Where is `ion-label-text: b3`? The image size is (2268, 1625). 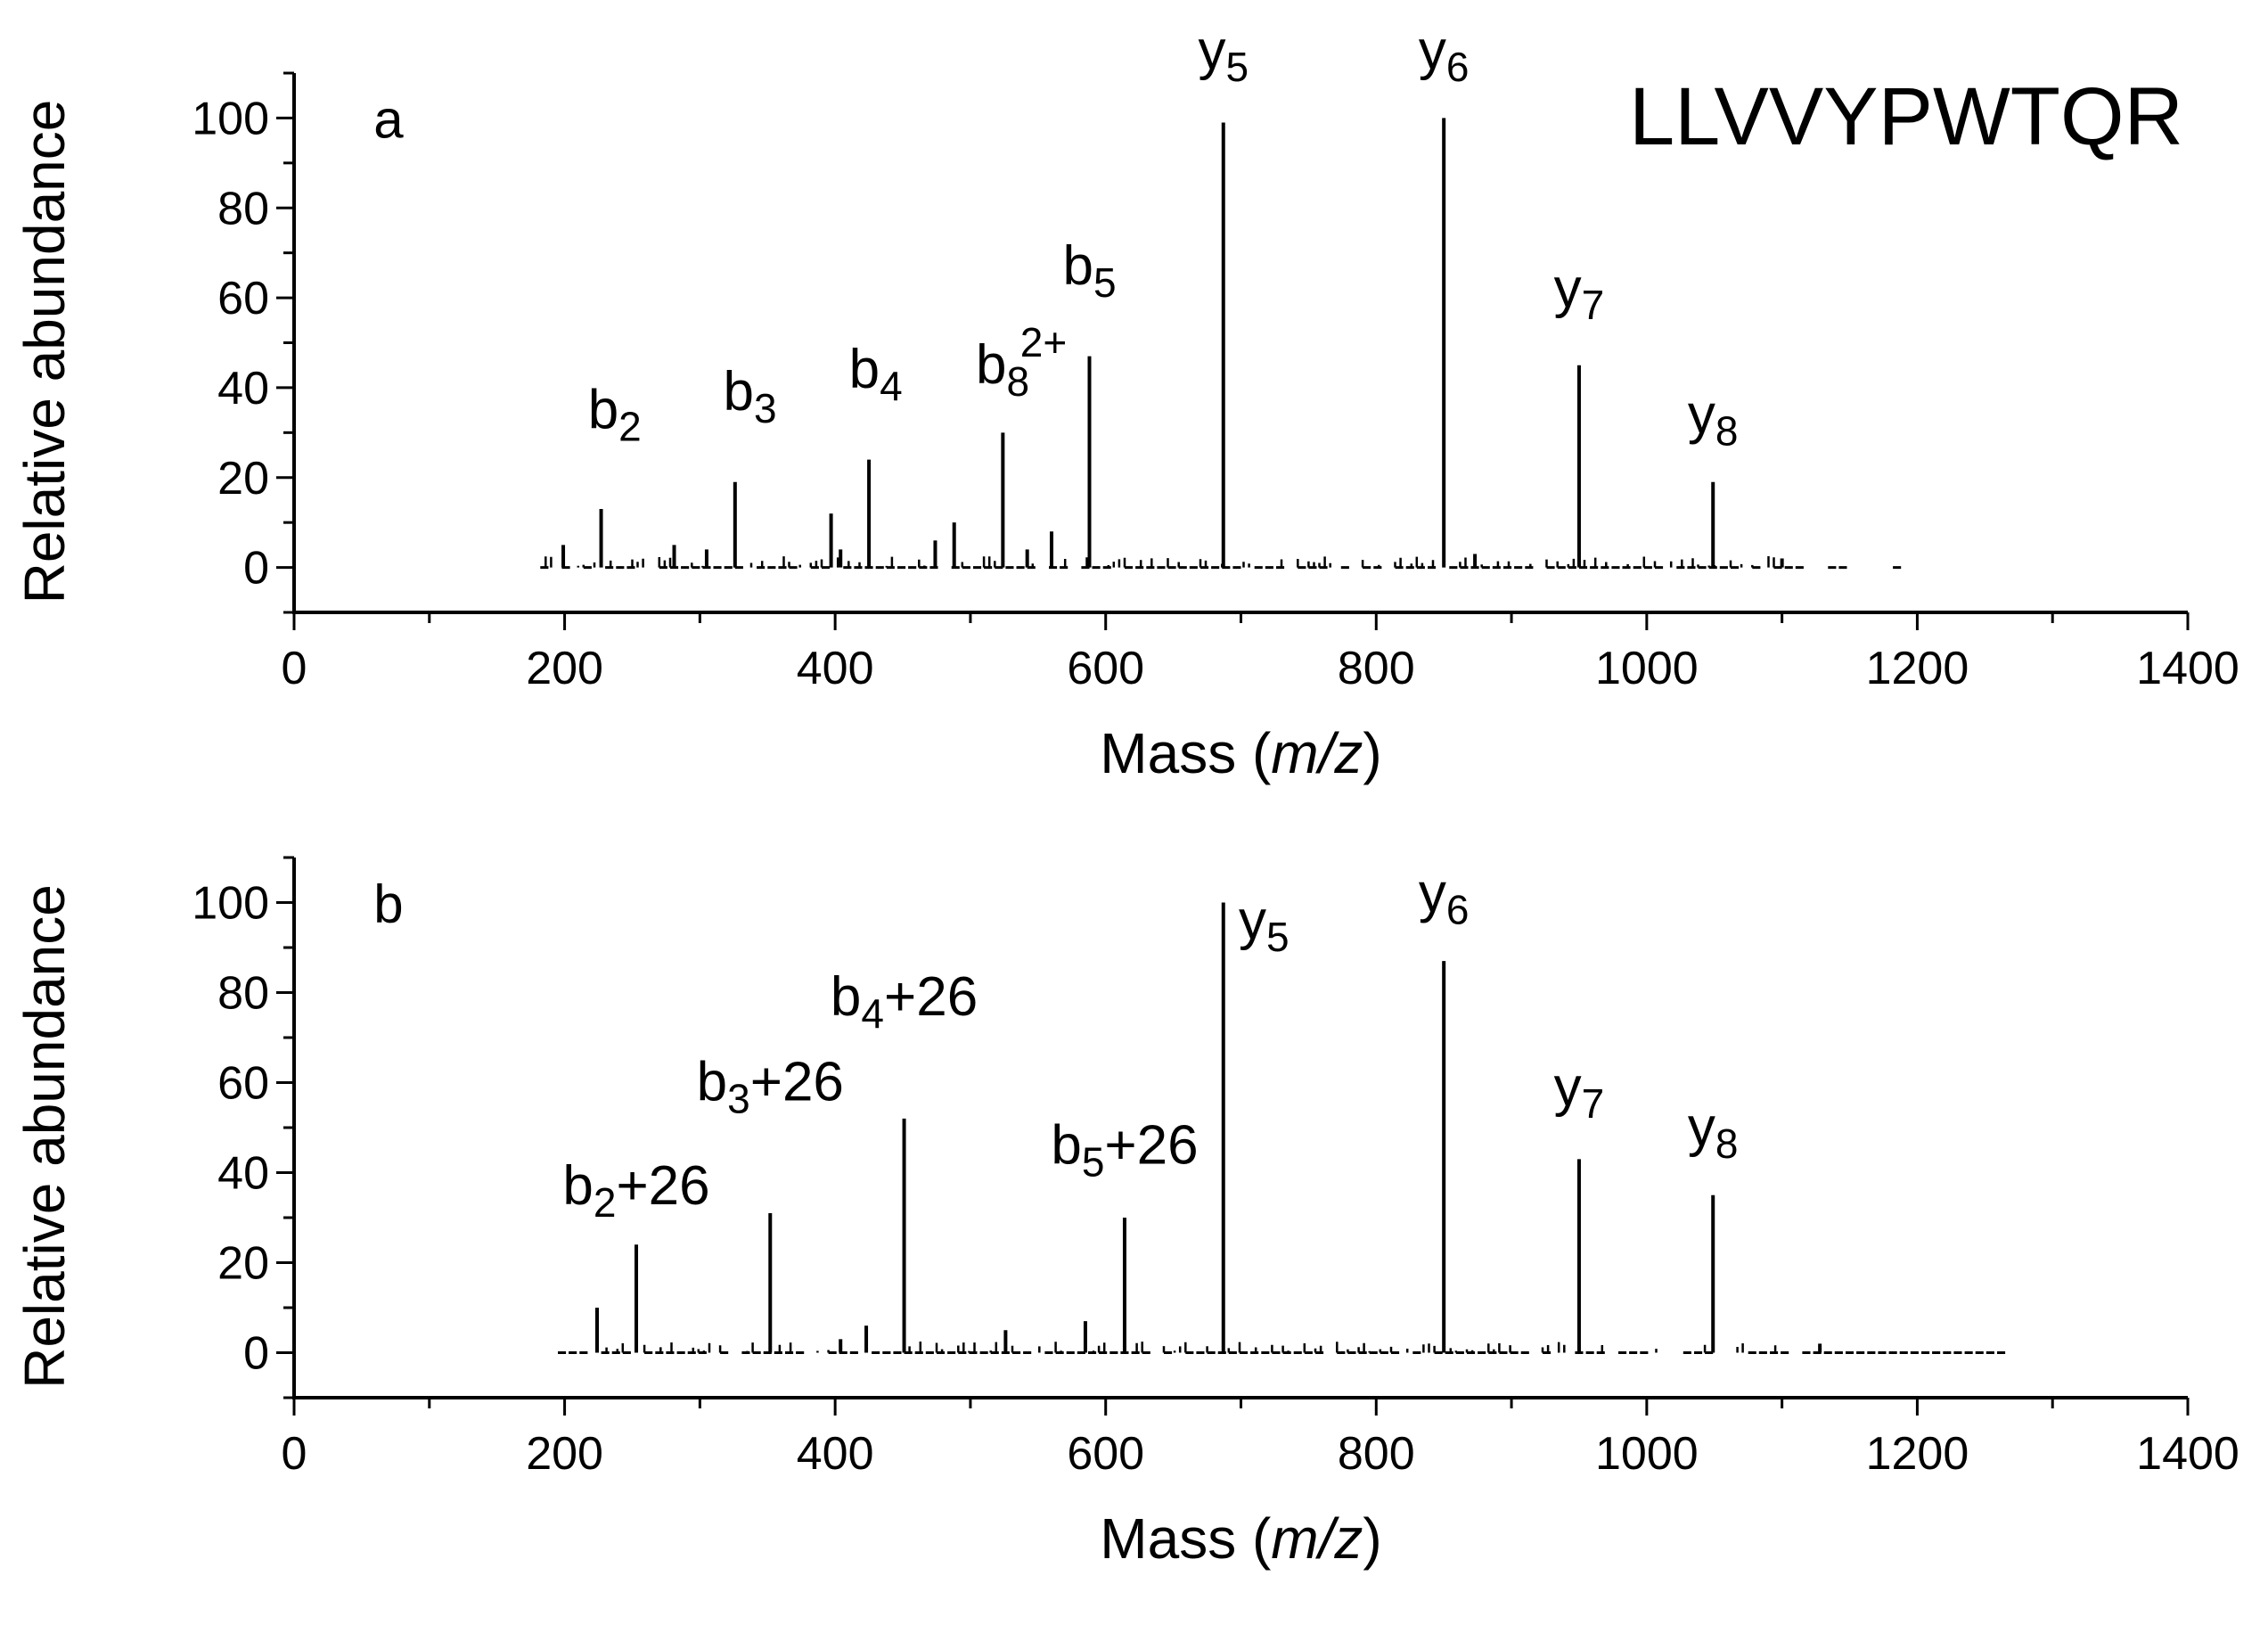
ion-label-text: b3 is located at coordinates (750, 396).